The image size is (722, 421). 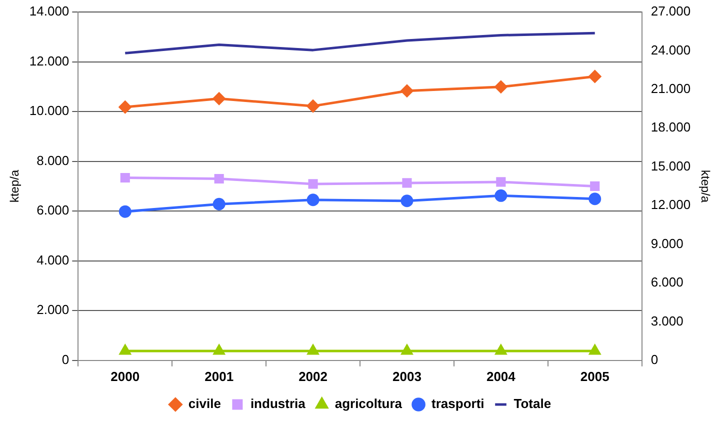 What do you see at coordinates (49, 11) in the screenshot?
I see `y-tick-label: 14.000` at bounding box center [49, 11].